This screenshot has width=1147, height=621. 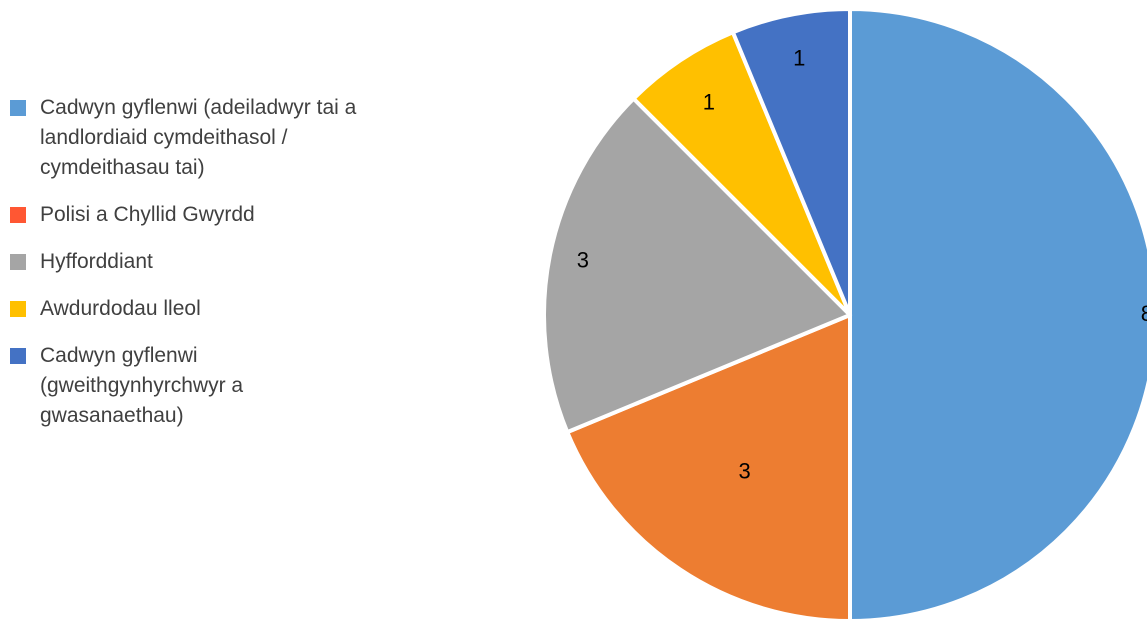 What do you see at coordinates (1144, 313) in the screenshot?
I see `data-label-0: 8` at bounding box center [1144, 313].